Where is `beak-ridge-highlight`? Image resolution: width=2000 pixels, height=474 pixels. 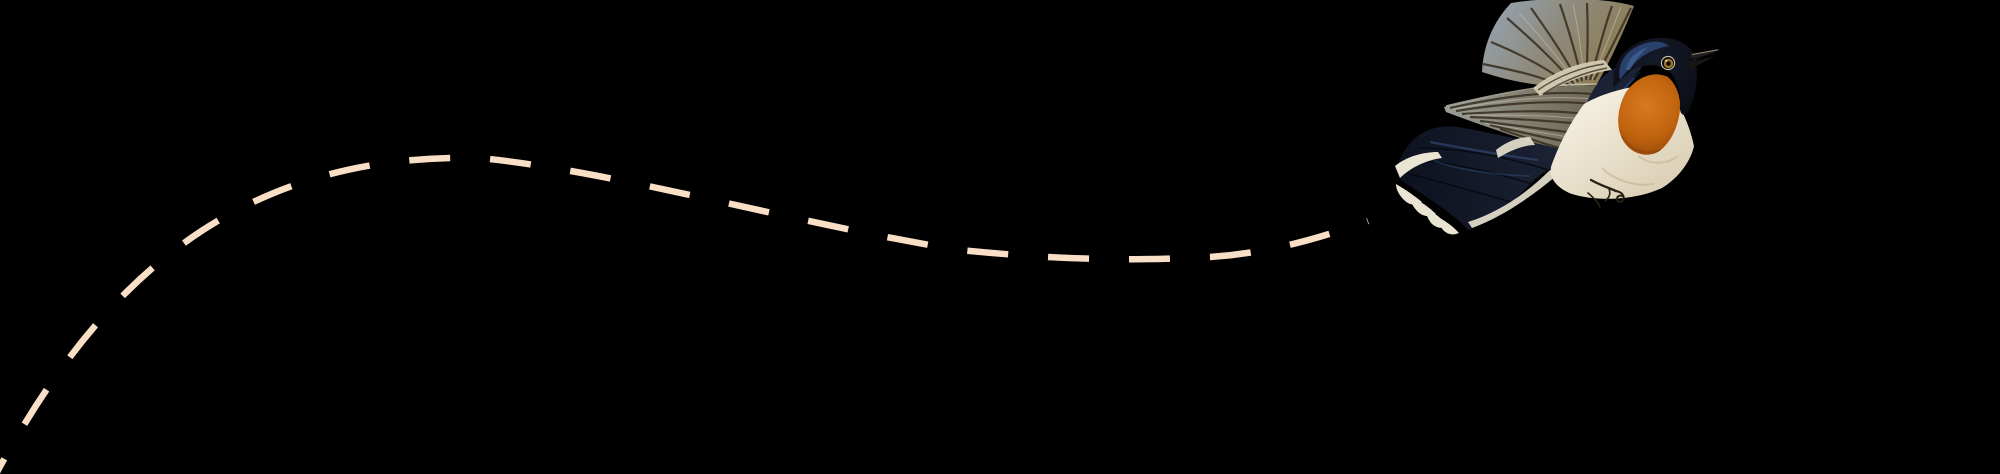
beak-ridge-highlight is located at coordinates (1705, 52).